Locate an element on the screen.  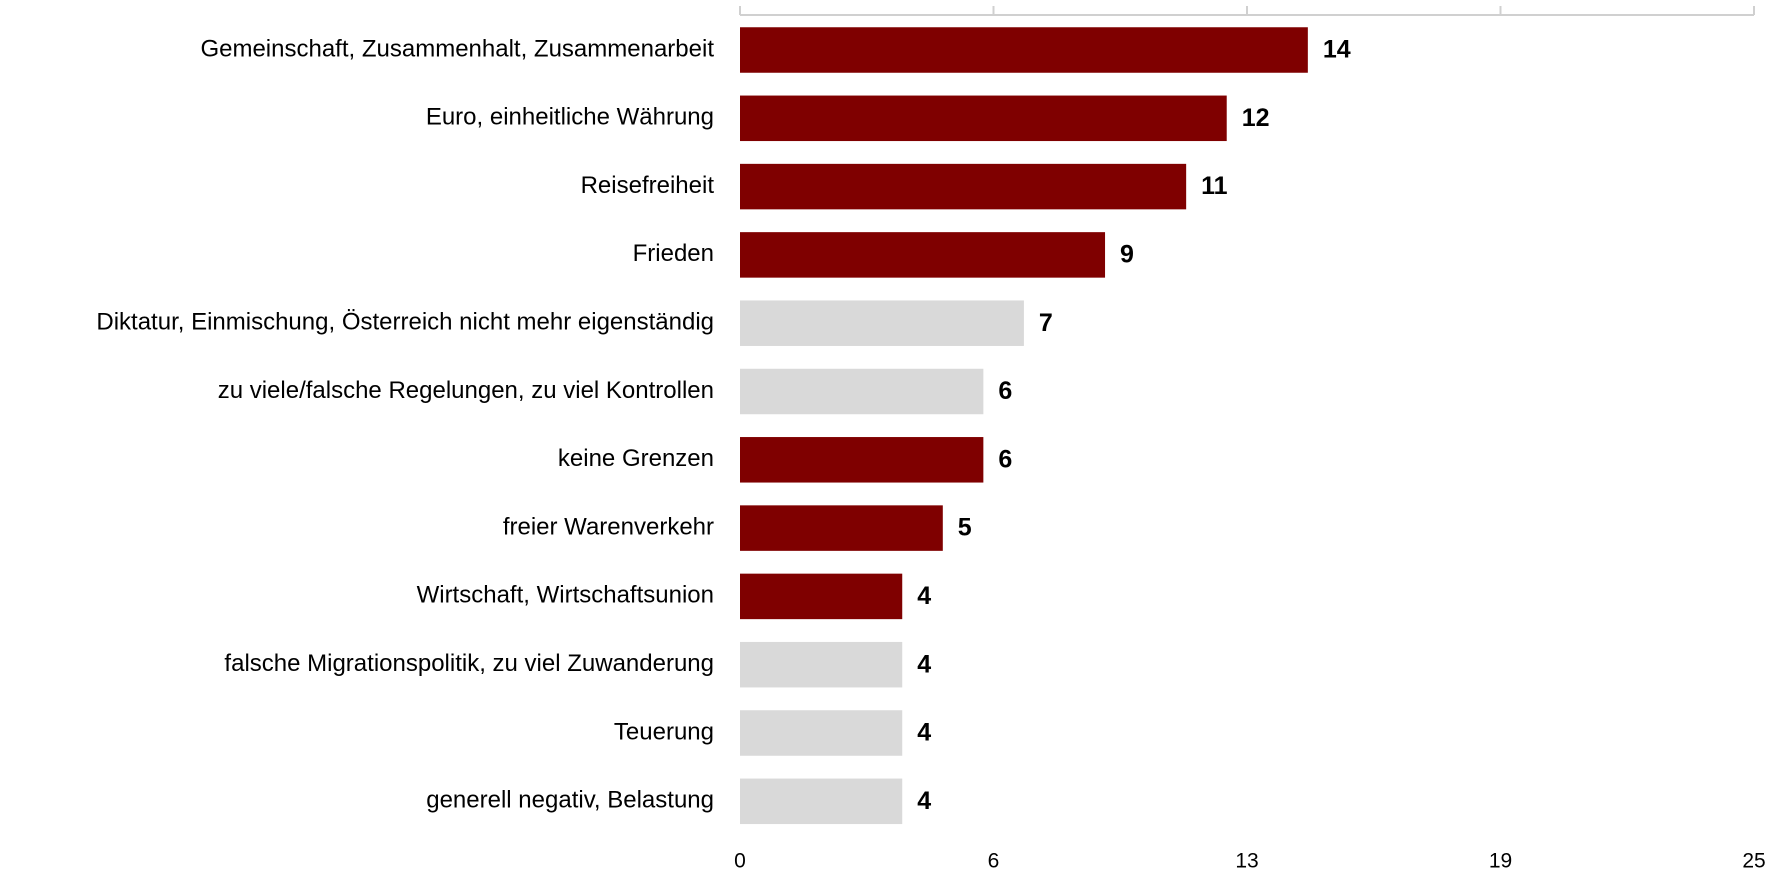
value-label: 7 is located at coordinates (1046, 323).